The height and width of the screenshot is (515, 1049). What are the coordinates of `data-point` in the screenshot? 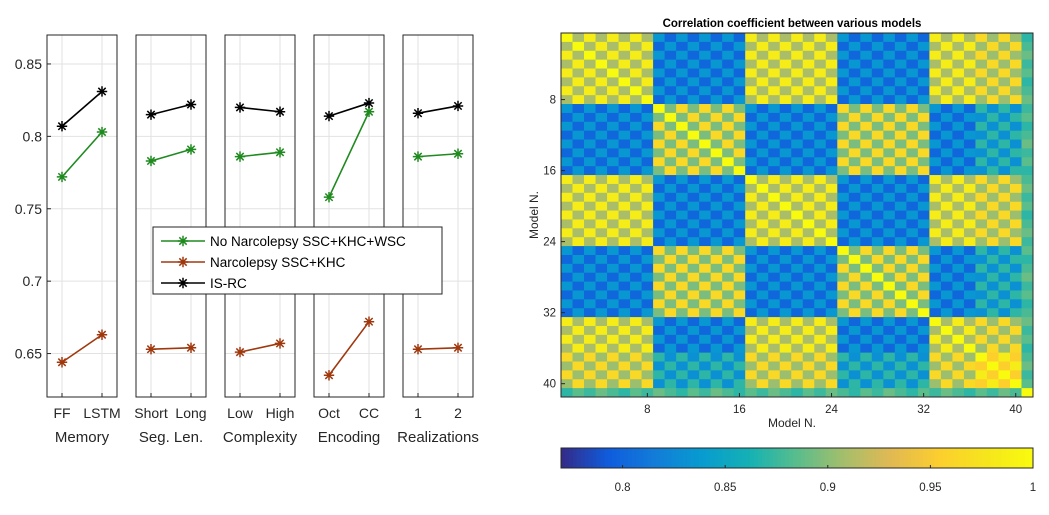 It's located at (102, 334).